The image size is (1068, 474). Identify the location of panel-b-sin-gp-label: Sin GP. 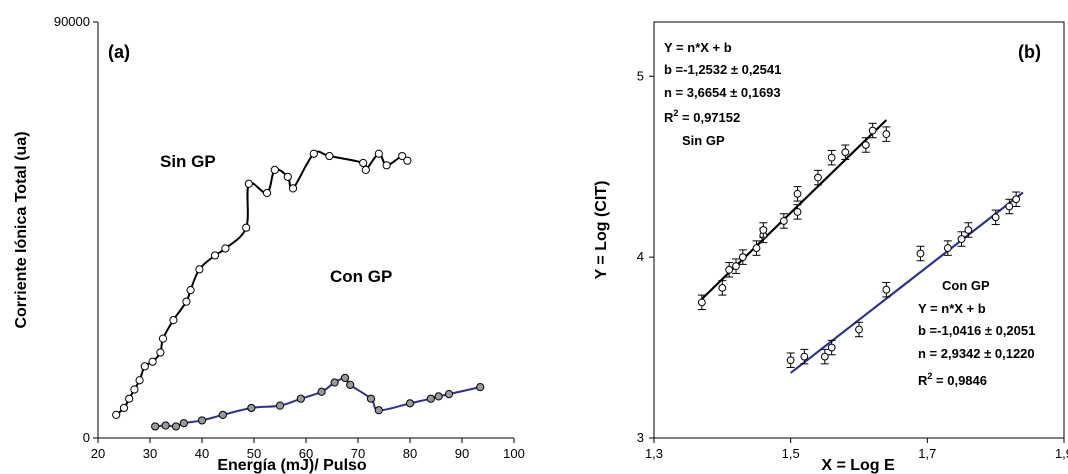
(703, 140).